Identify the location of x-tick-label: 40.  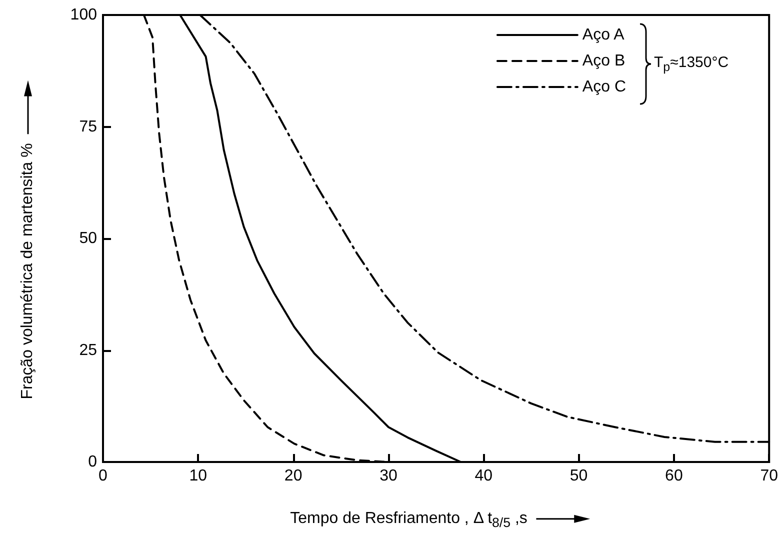
(483, 476).